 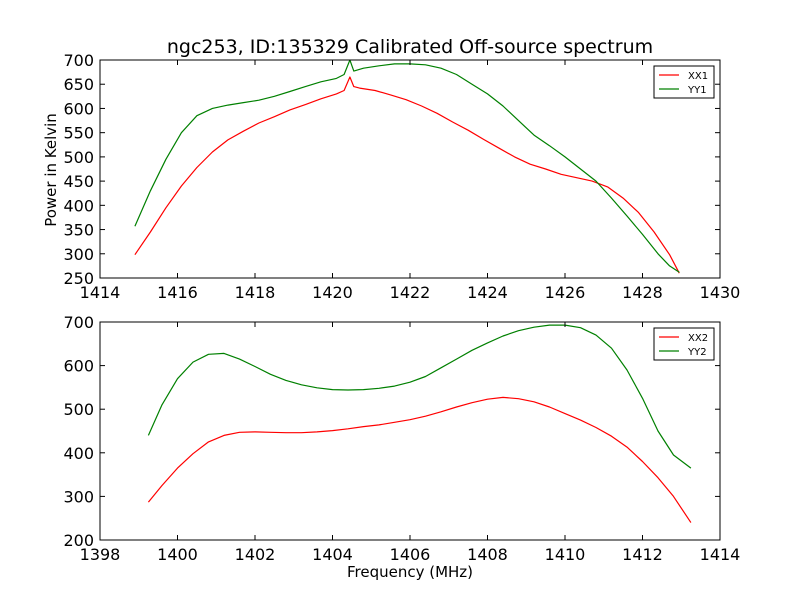 What do you see at coordinates (697, 90) in the screenshot?
I see `legend-label-yy1: YY1` at bounding box center [697, 90].